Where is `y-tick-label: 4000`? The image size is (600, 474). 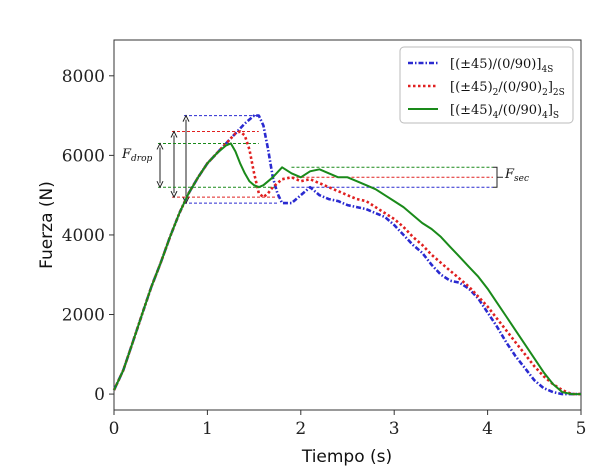
y-tick-label: 4000 is located at coordinates (83, 236).